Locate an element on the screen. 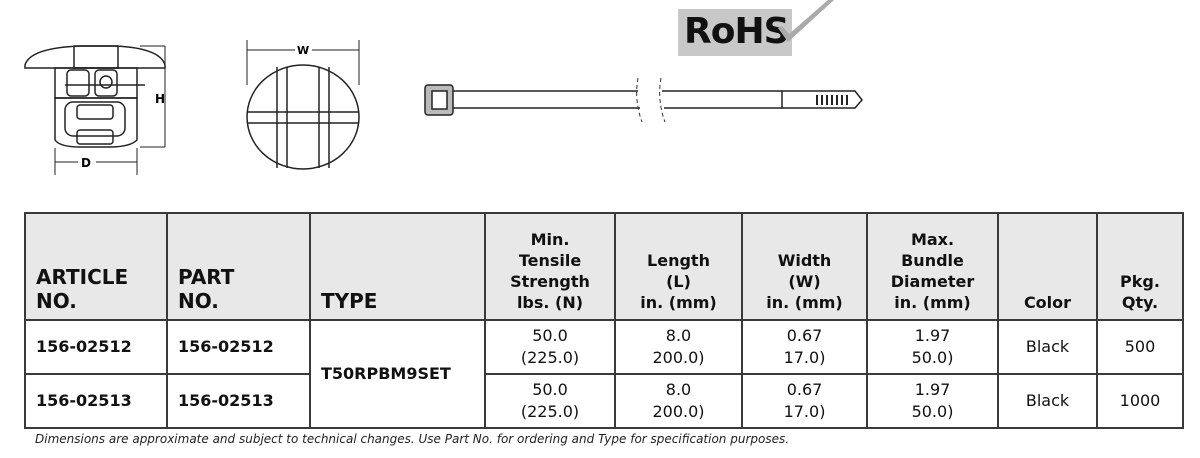 This screenshot has height=458, width=1200. column-header: Pkg. Qty. is located at coordinates (1140, 266).